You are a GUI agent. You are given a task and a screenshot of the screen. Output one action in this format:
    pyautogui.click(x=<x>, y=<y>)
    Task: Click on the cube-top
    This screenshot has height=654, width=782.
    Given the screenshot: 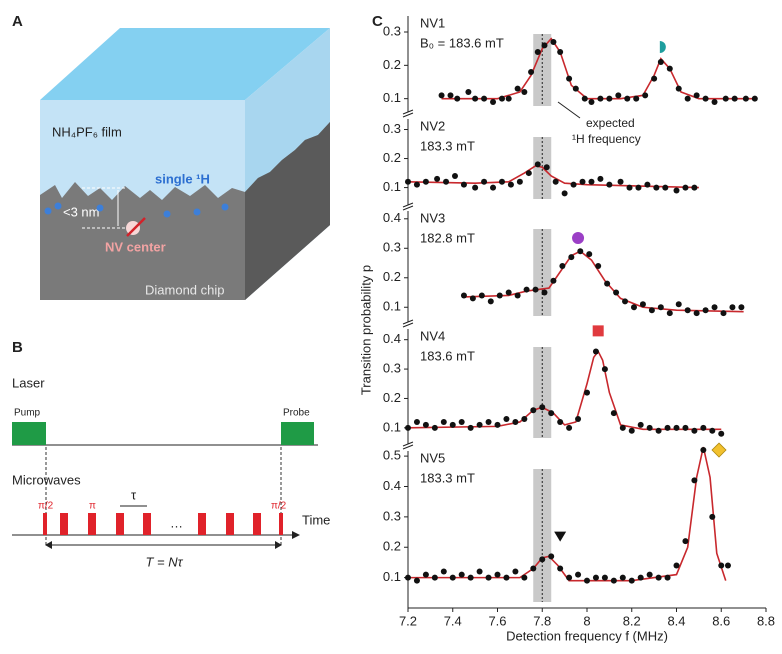 What is the action you would take?
    pyautogui.click(x=185, y=64)
    